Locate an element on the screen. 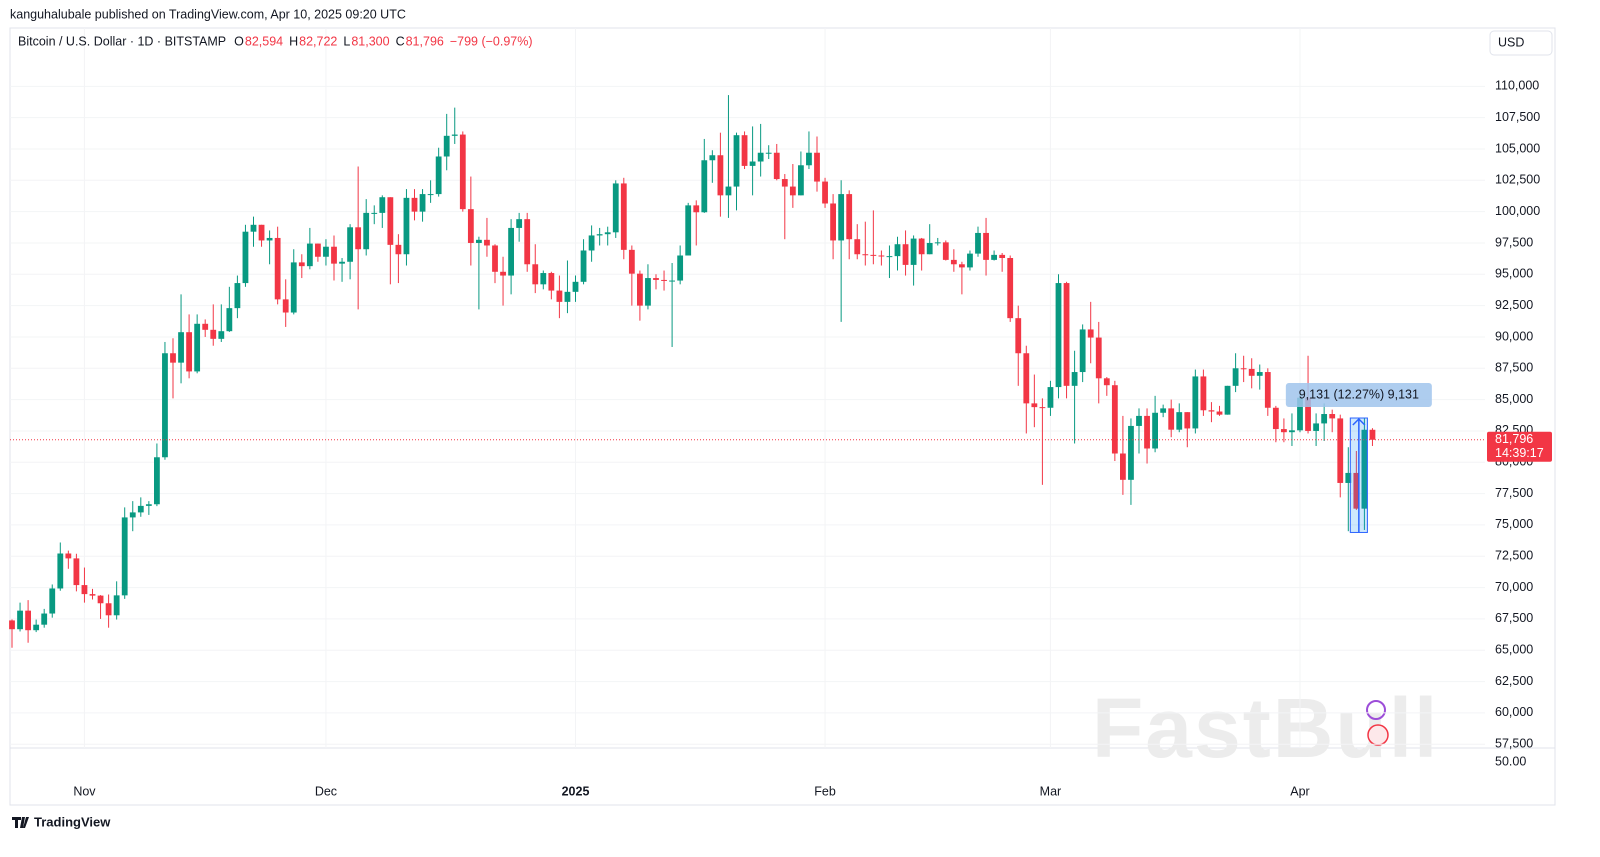 The width and height of the screenshot is (1600, 857). legend-value: 82,722 is located at coordinates (318, 41).